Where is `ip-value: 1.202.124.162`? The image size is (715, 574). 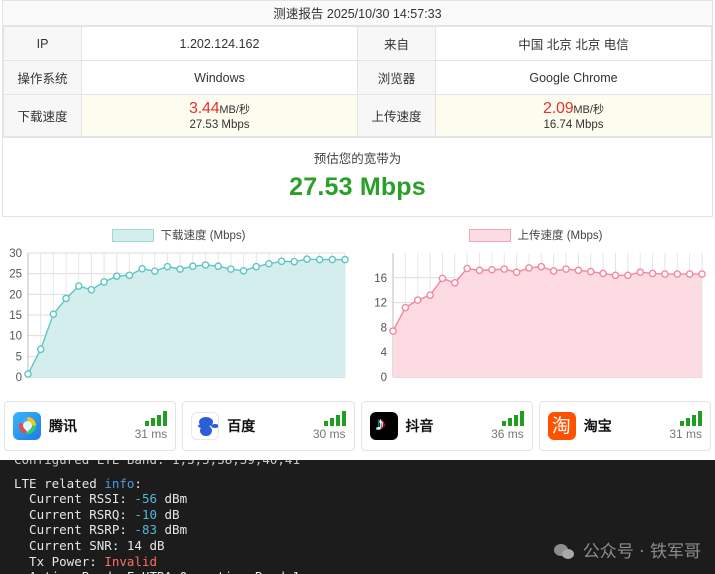 ip-value: 1.202.124.162 is located at coordinates (219, 43).